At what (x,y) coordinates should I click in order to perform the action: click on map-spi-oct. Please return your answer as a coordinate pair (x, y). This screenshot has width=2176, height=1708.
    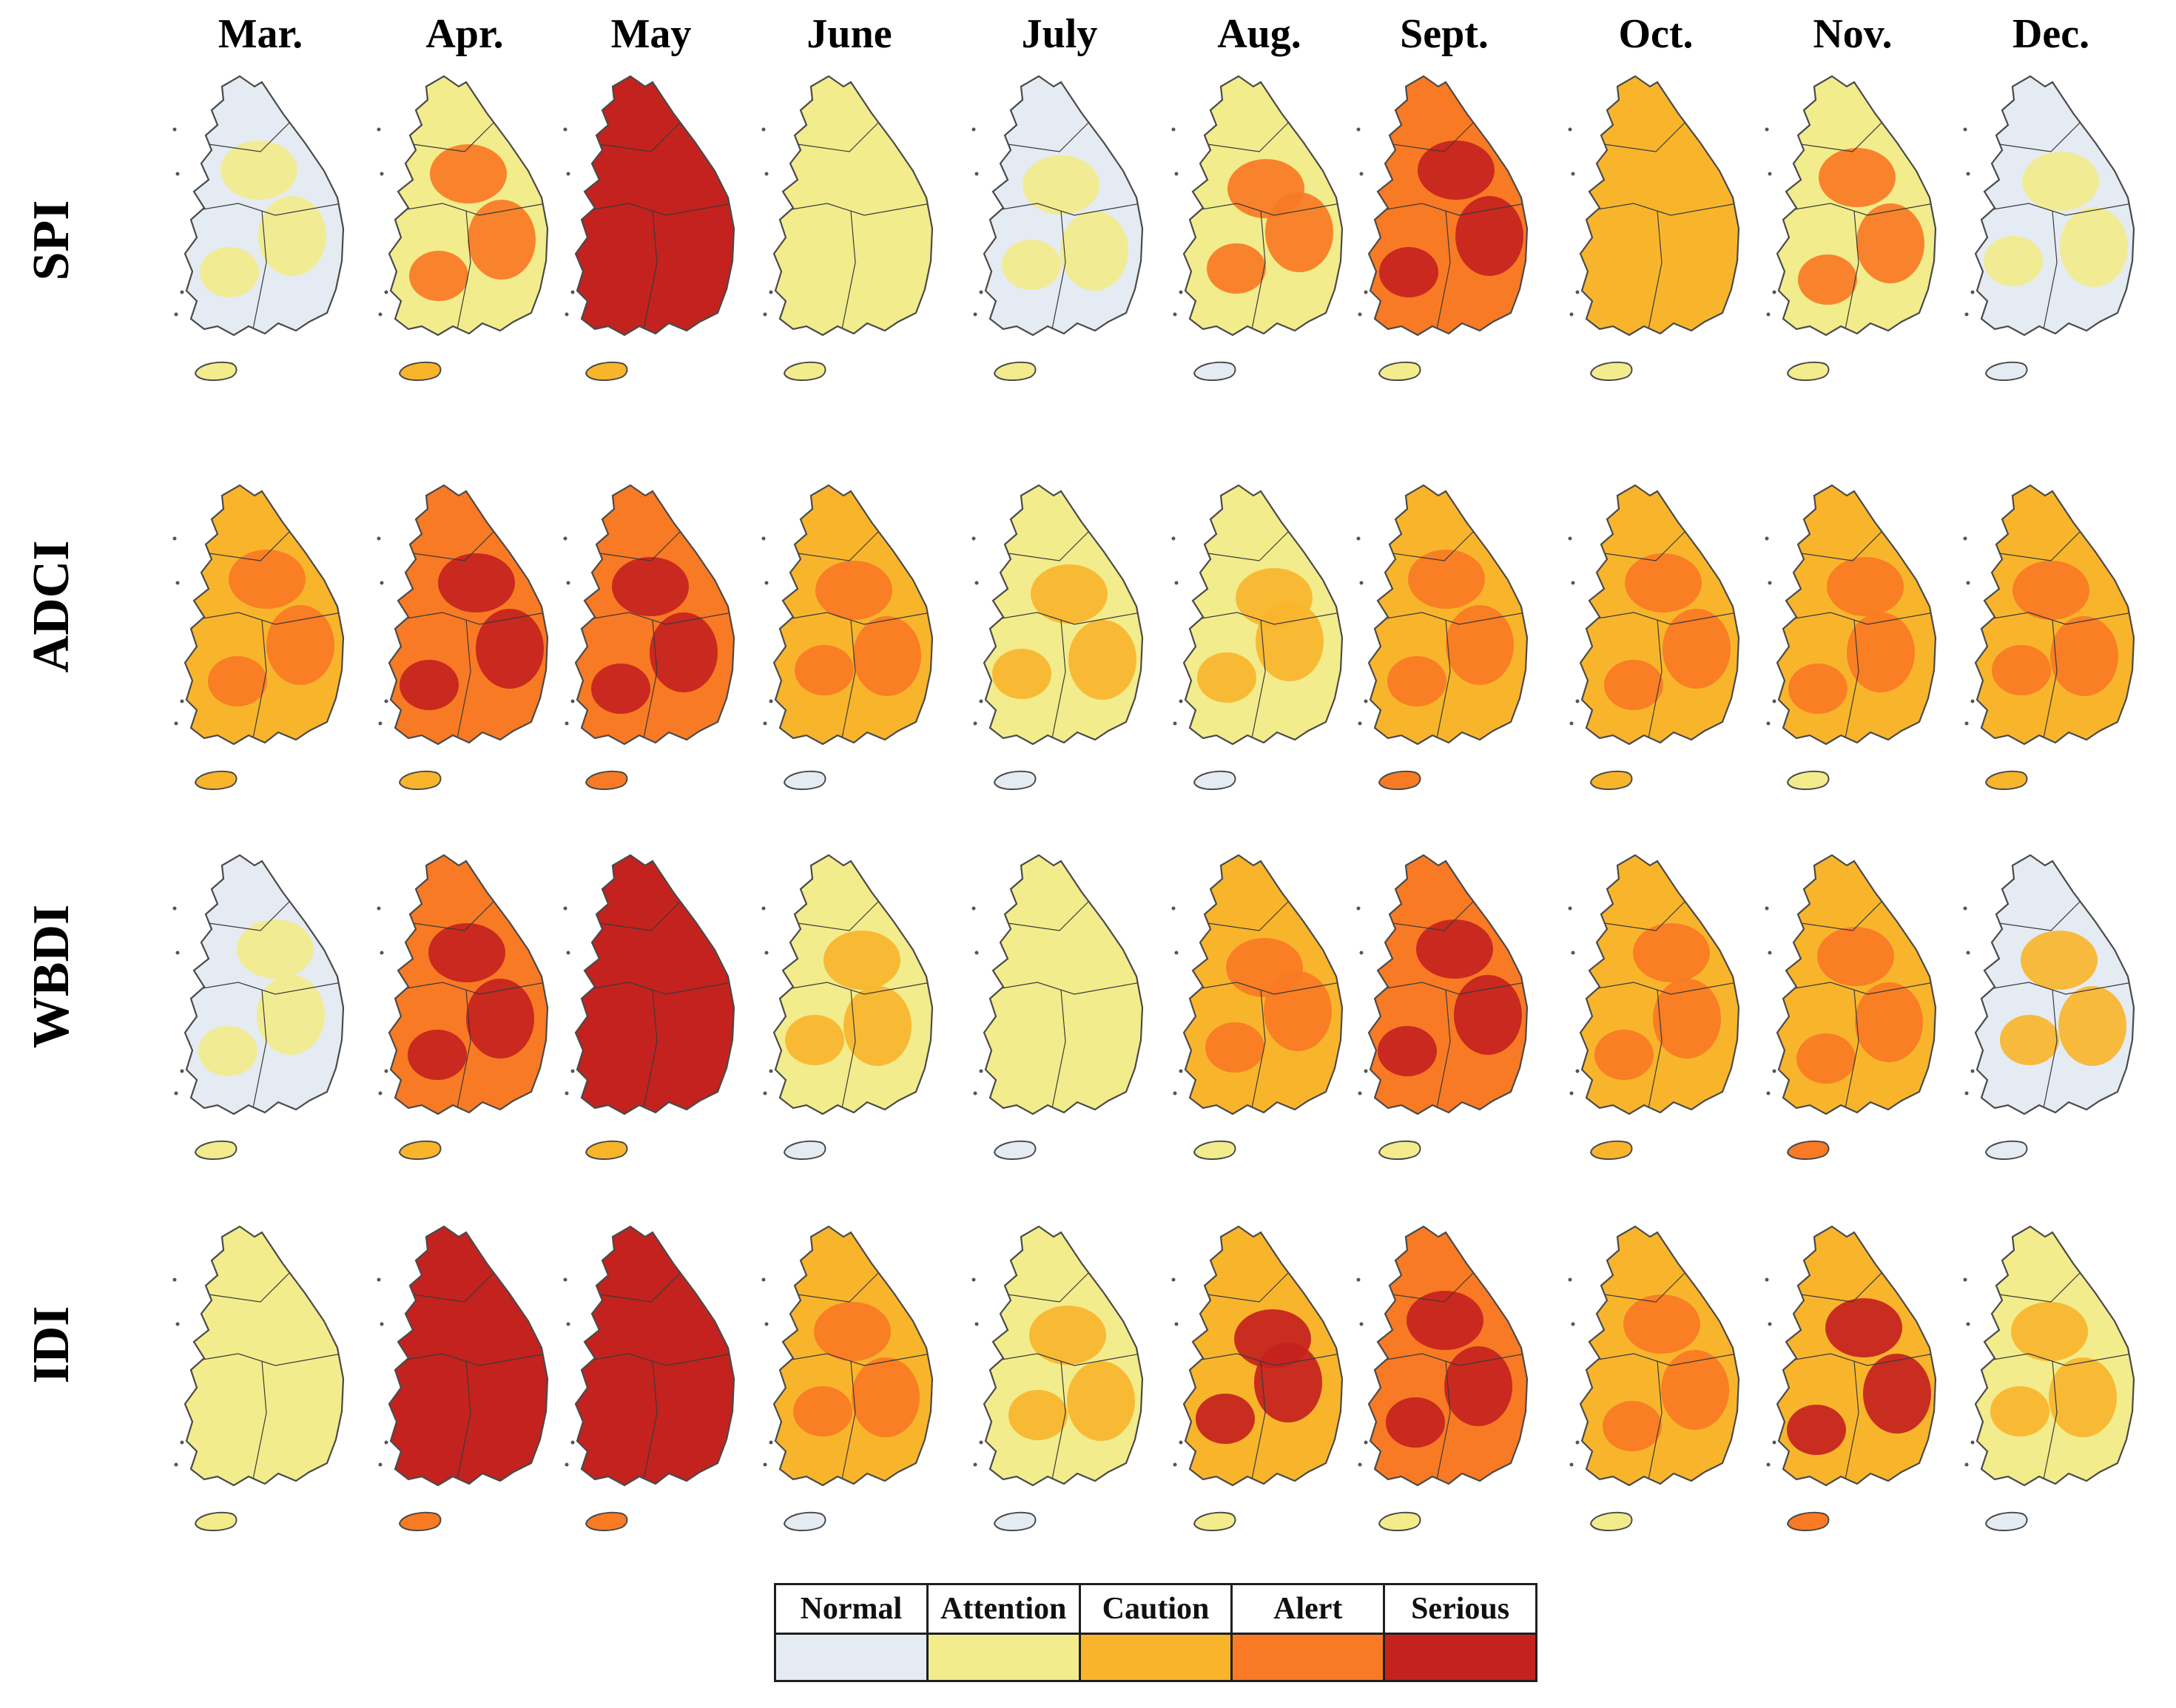
    Looking at the image, I should click on (1654, 228).